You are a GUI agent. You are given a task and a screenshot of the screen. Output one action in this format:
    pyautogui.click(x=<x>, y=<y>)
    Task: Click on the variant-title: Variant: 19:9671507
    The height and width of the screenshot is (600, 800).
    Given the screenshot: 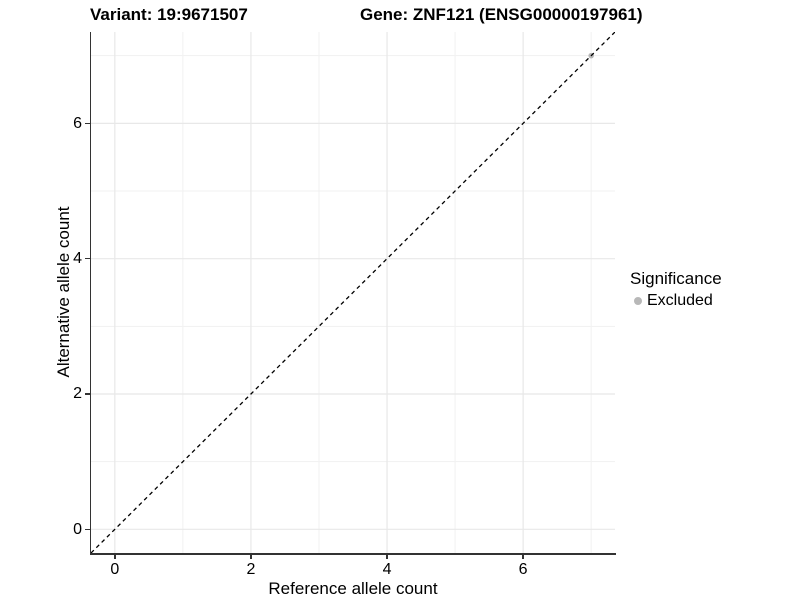 What is the action you would take?
    pyautogui.click(x=169, y=14)
    